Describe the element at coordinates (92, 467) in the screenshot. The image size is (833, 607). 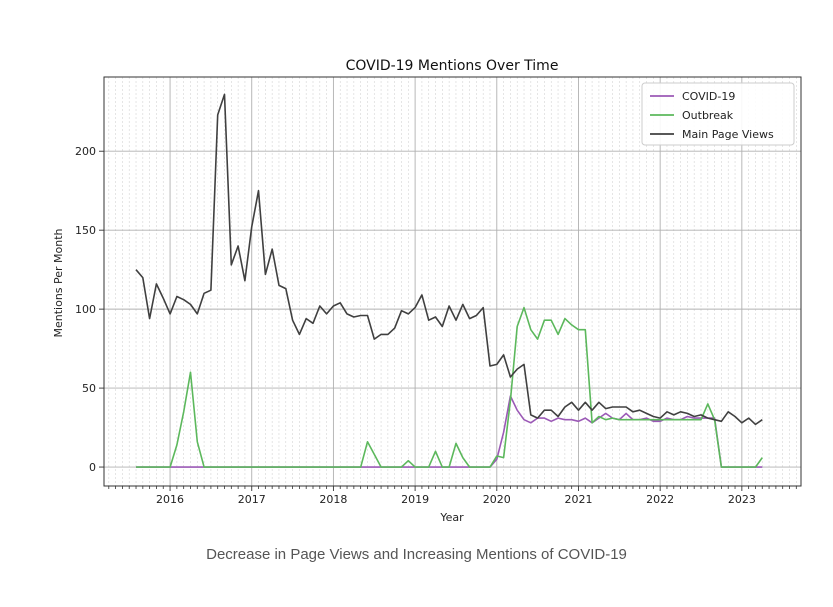
I see `y-tick-label: 0` at that location.